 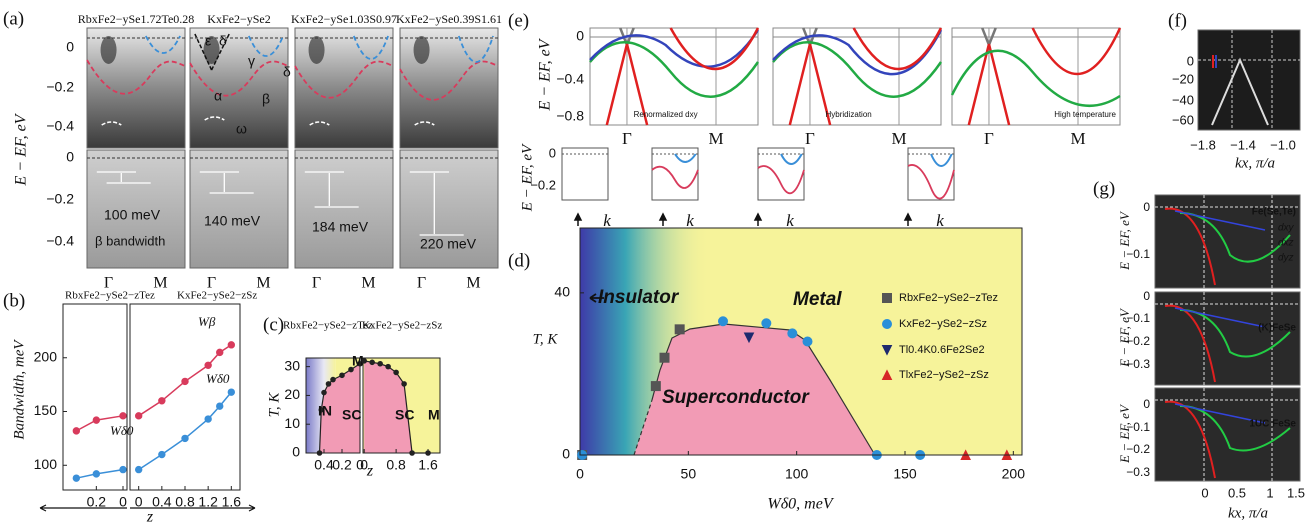 What do you see at coordinates (46, 464) in the screenshot?
I see `y-tick-label: 100` at bounding box center [46, 464].